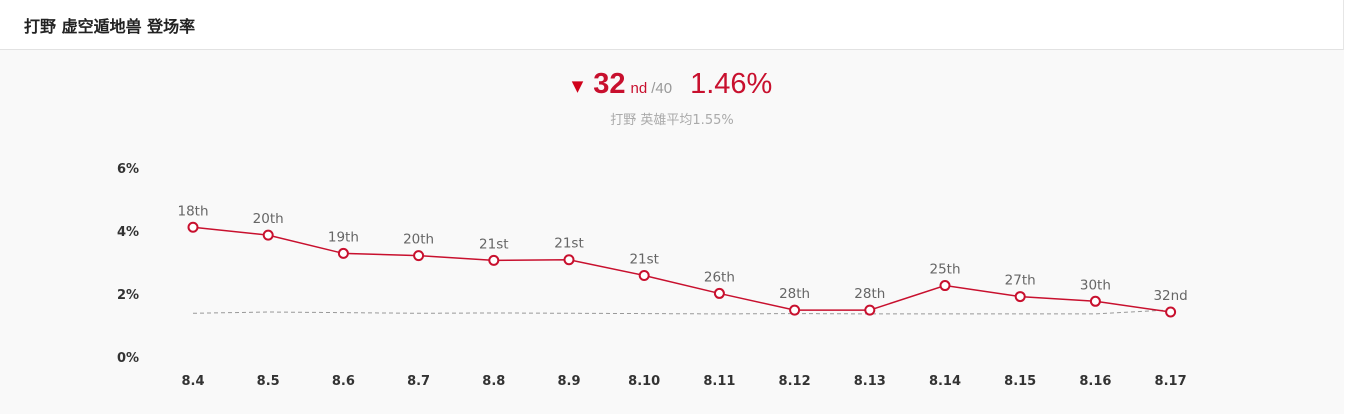 The width and height of the screenshot is (1348, 414). I want to click on average-line, so click(681, 312).